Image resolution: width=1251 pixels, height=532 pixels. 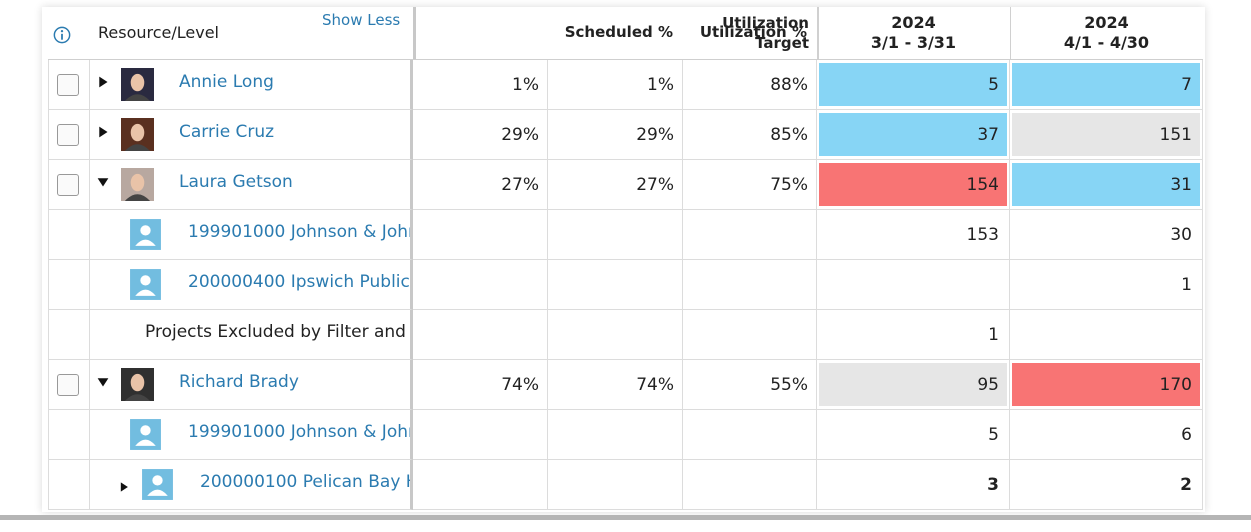 I want to click on resource-cell: Richard Brady, so click(x=251, y=385).